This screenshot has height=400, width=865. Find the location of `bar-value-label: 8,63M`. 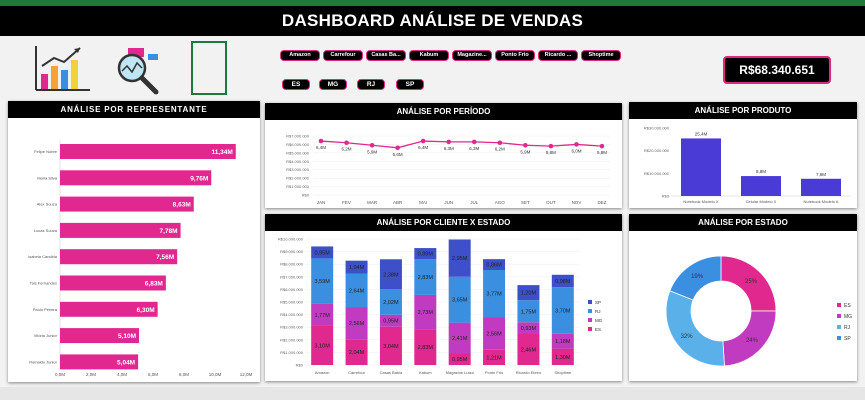

bar-value-label: 8,63M is located at coordinates (182, 205).